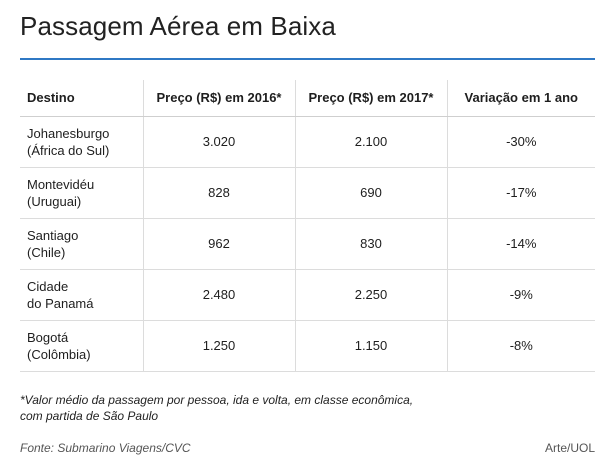 This screenshot has width=615, height=475. I want to click on credit-text: Arte/UOL, so click(569, 448).